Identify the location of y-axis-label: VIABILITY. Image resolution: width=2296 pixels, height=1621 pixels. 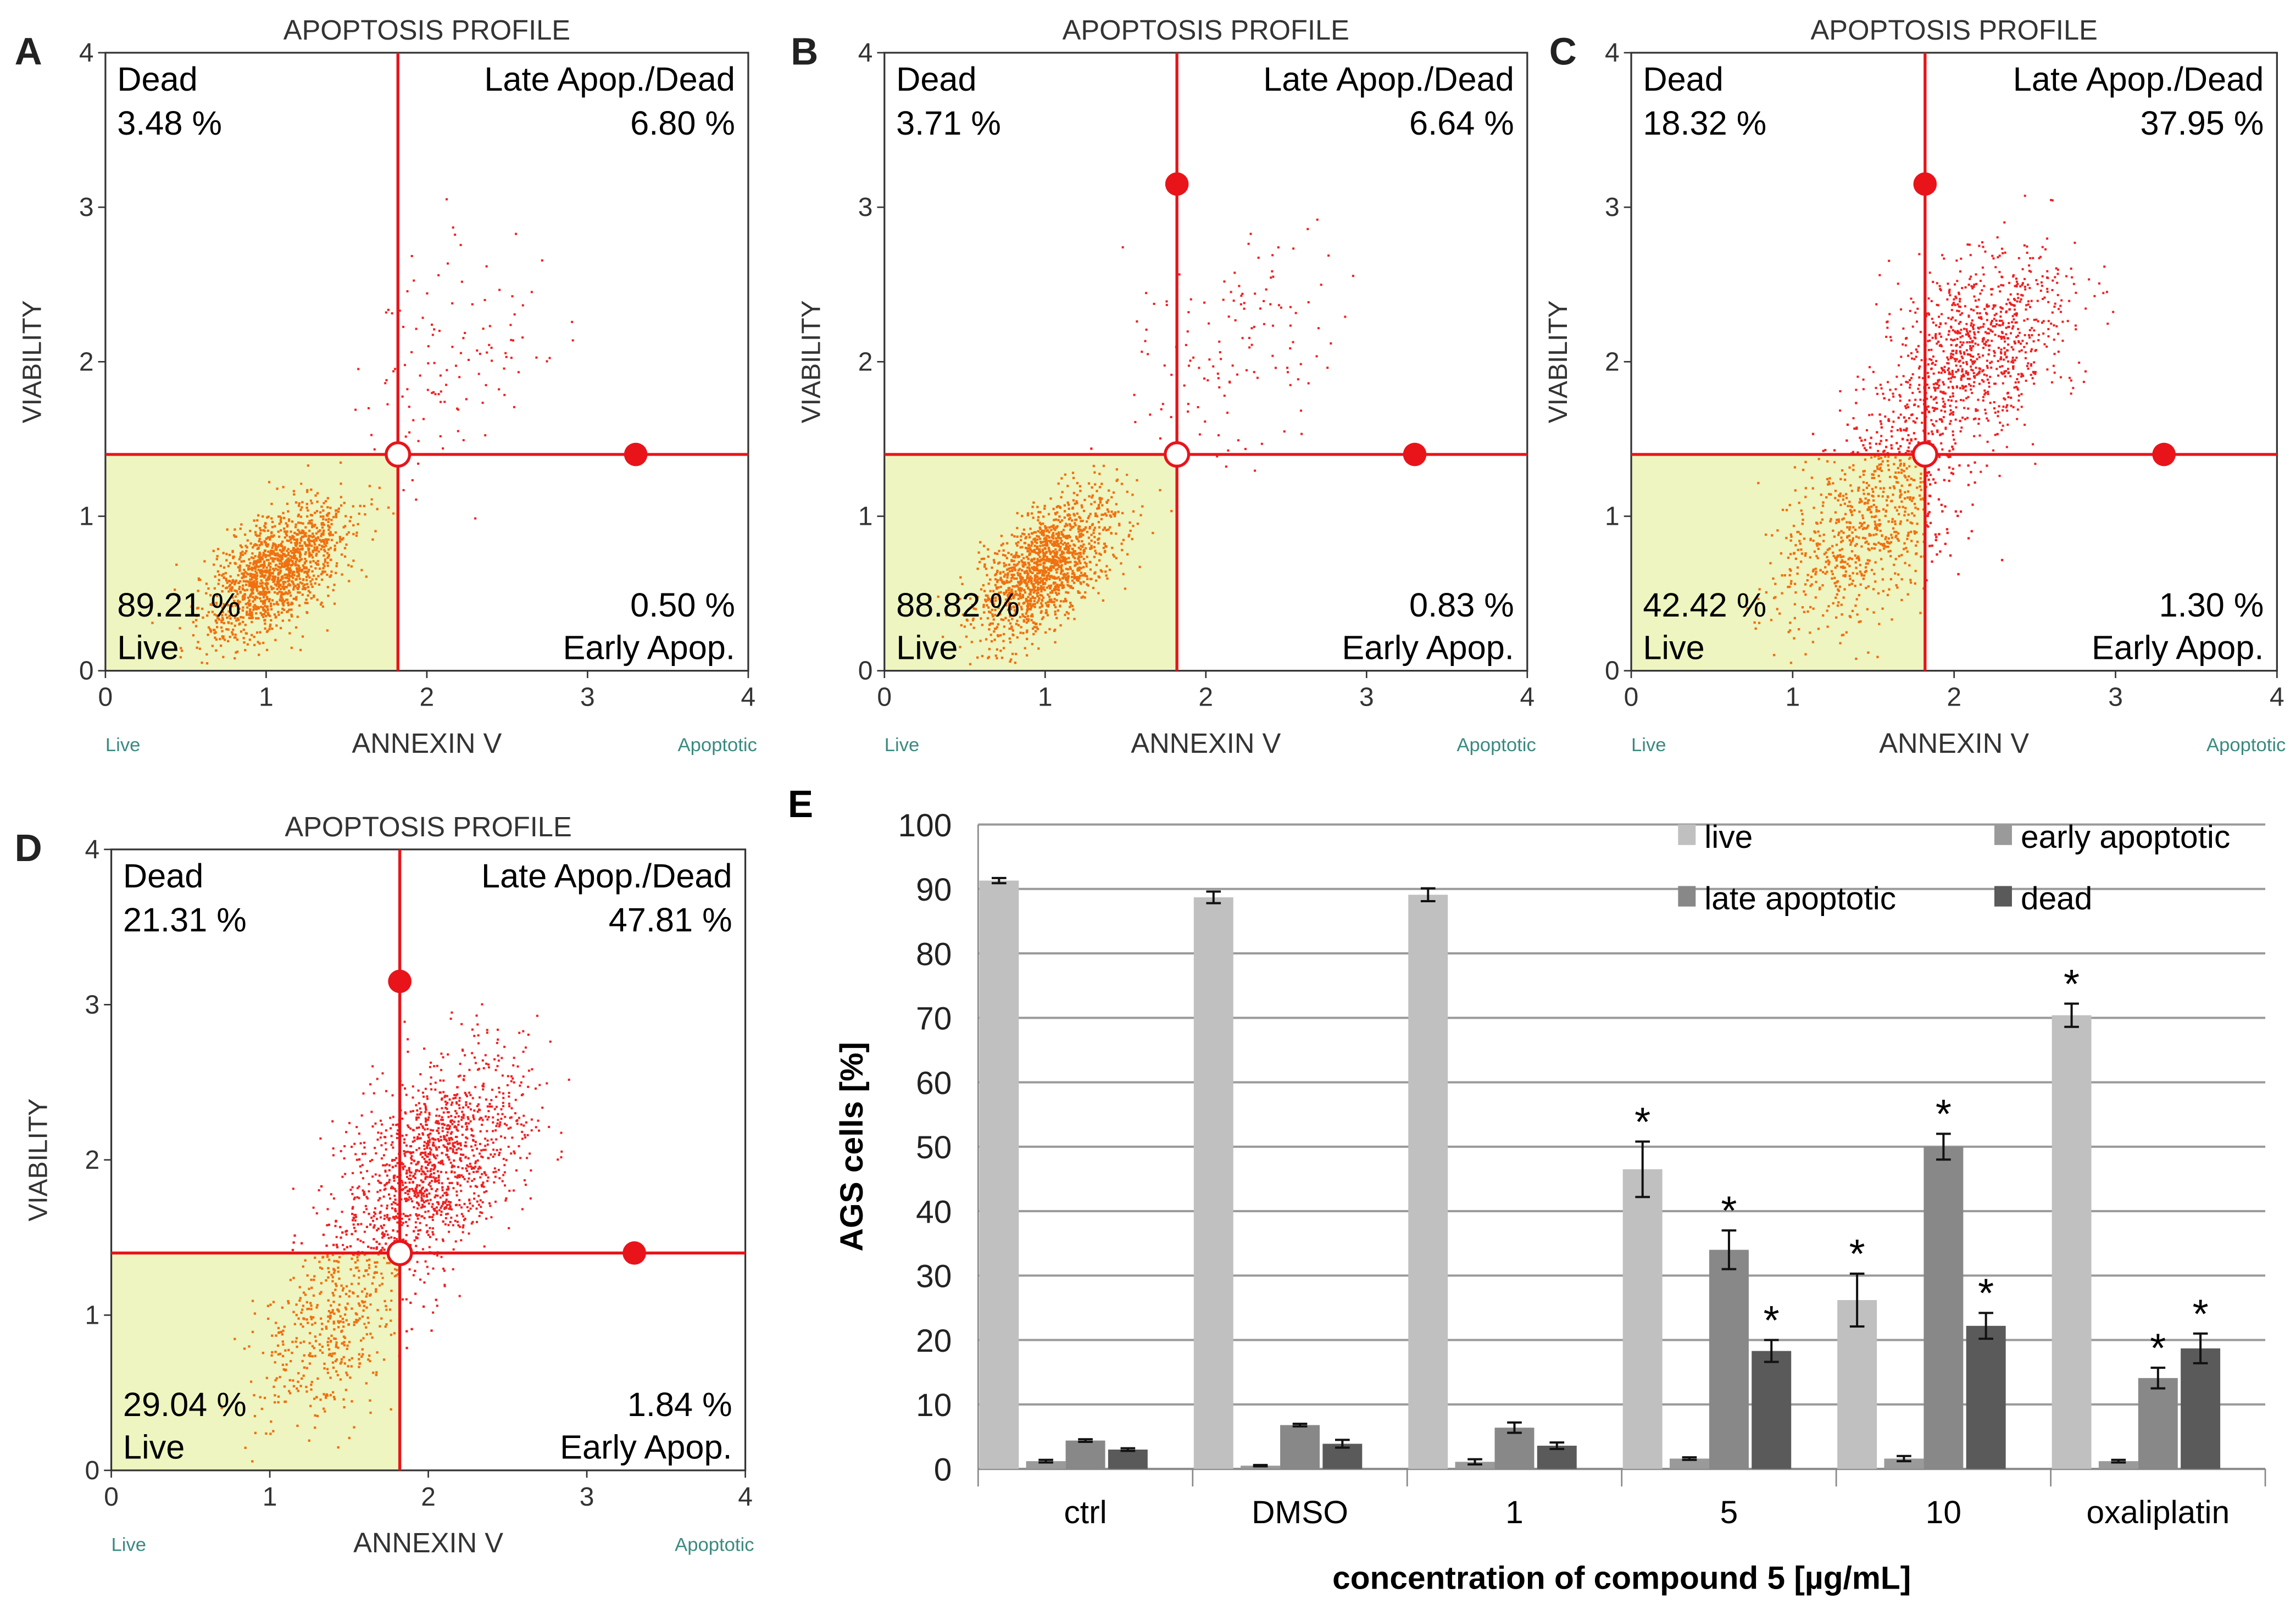
(32, 361).